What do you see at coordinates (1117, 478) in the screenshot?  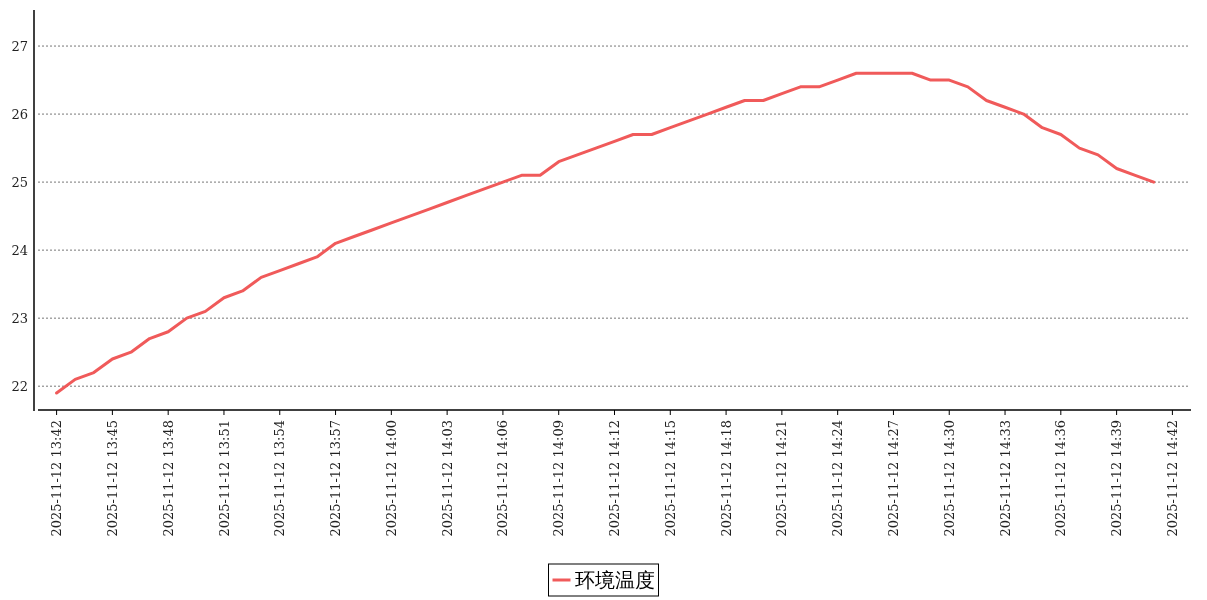 I see `x-tick-label: 2025-11-12 14:39` at bounding box center [1117, 478].